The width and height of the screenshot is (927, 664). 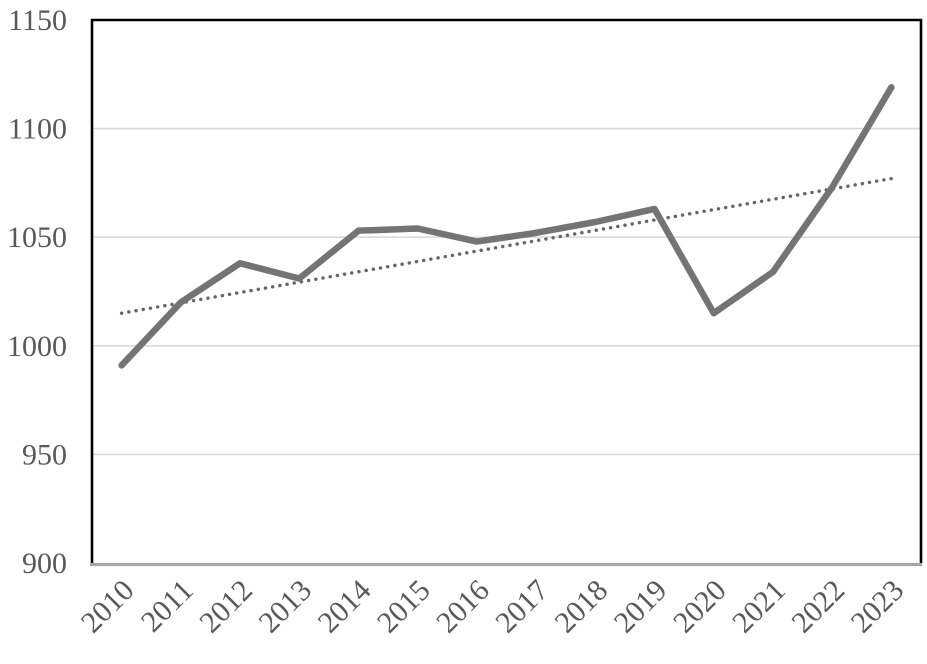 I want to click on x-tick-label: 2011, so click(x=167, y=606).